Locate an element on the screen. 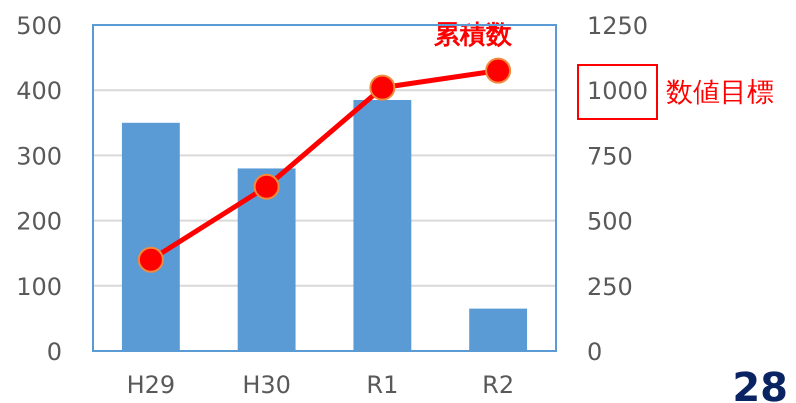 The height and width of the screenshot is (403, 796). y2-tick-label: 500 is located at coordinates (610, 222).